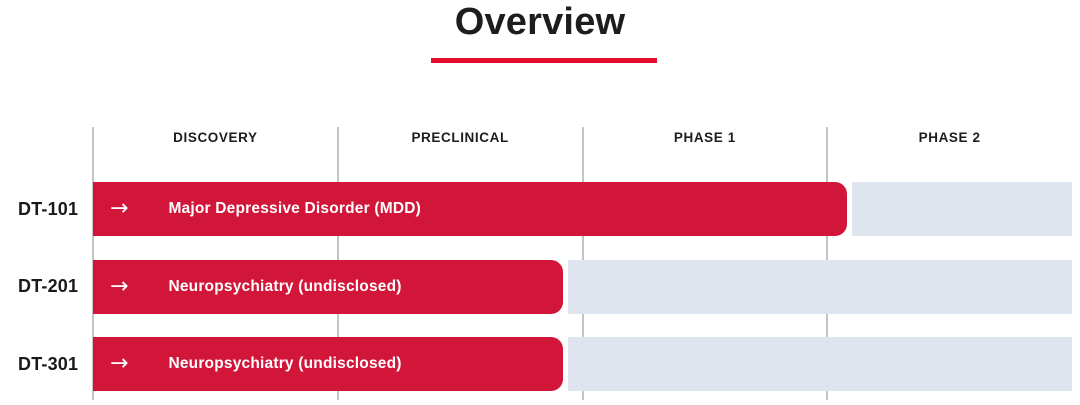  Describe the element at coordinates (949, 137) in the screenshot. I see `phase-header-phase-2: PHASE 2` at that location.